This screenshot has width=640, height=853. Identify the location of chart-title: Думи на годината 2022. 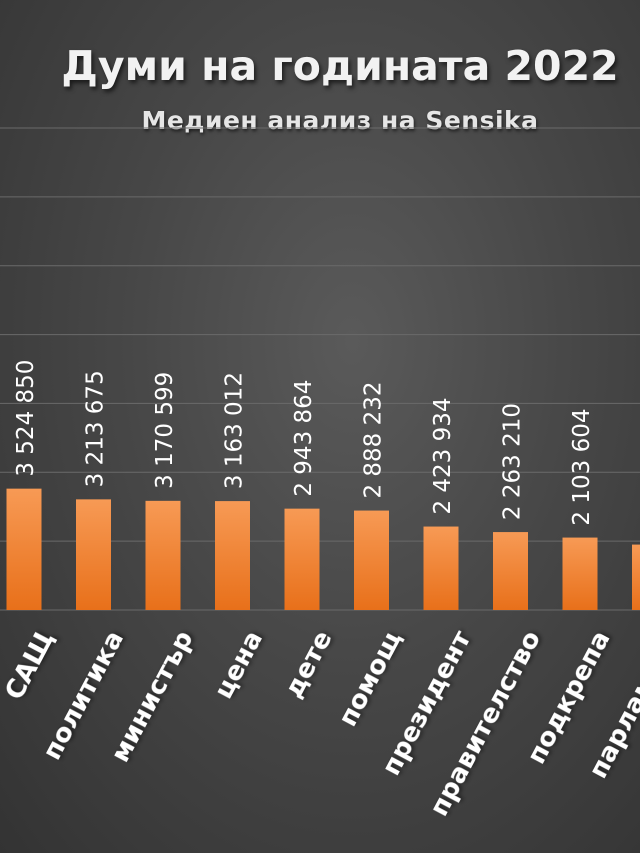
(340, 66).